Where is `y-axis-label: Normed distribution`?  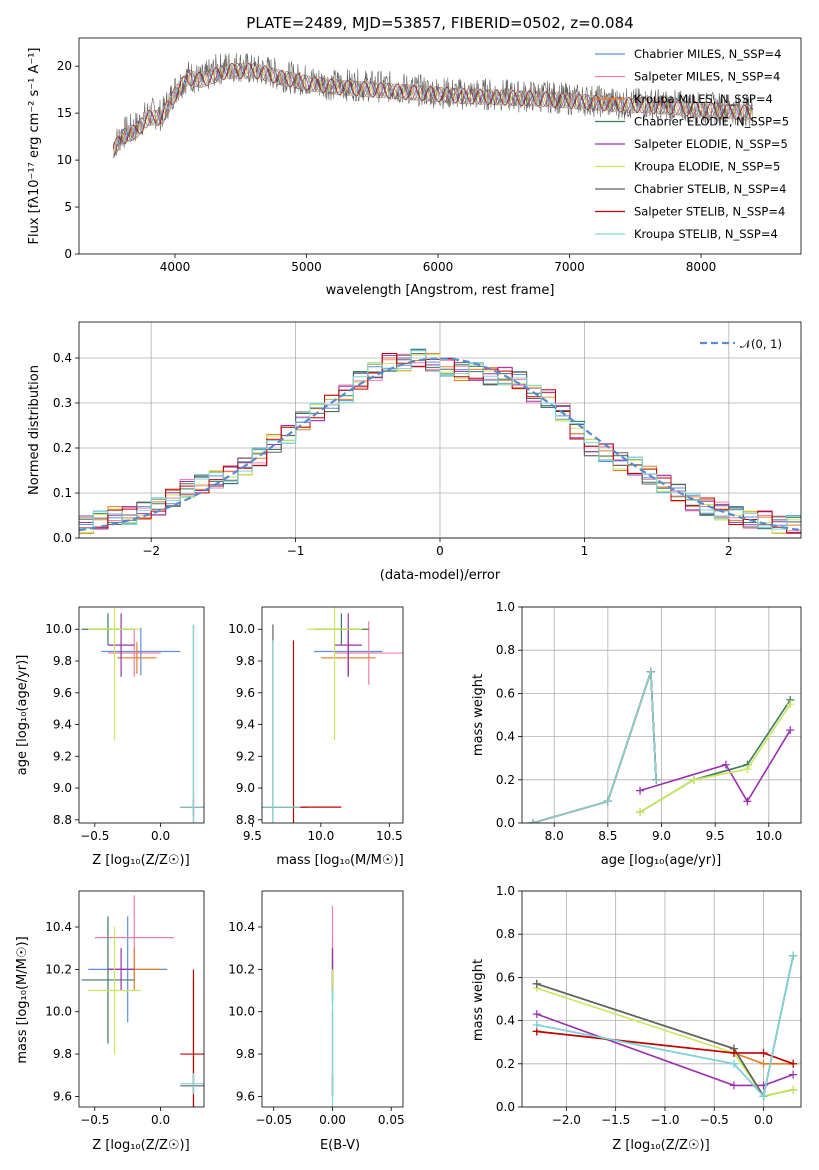
y-axis-label: Normed distribution is located at coordinates (34, 430).